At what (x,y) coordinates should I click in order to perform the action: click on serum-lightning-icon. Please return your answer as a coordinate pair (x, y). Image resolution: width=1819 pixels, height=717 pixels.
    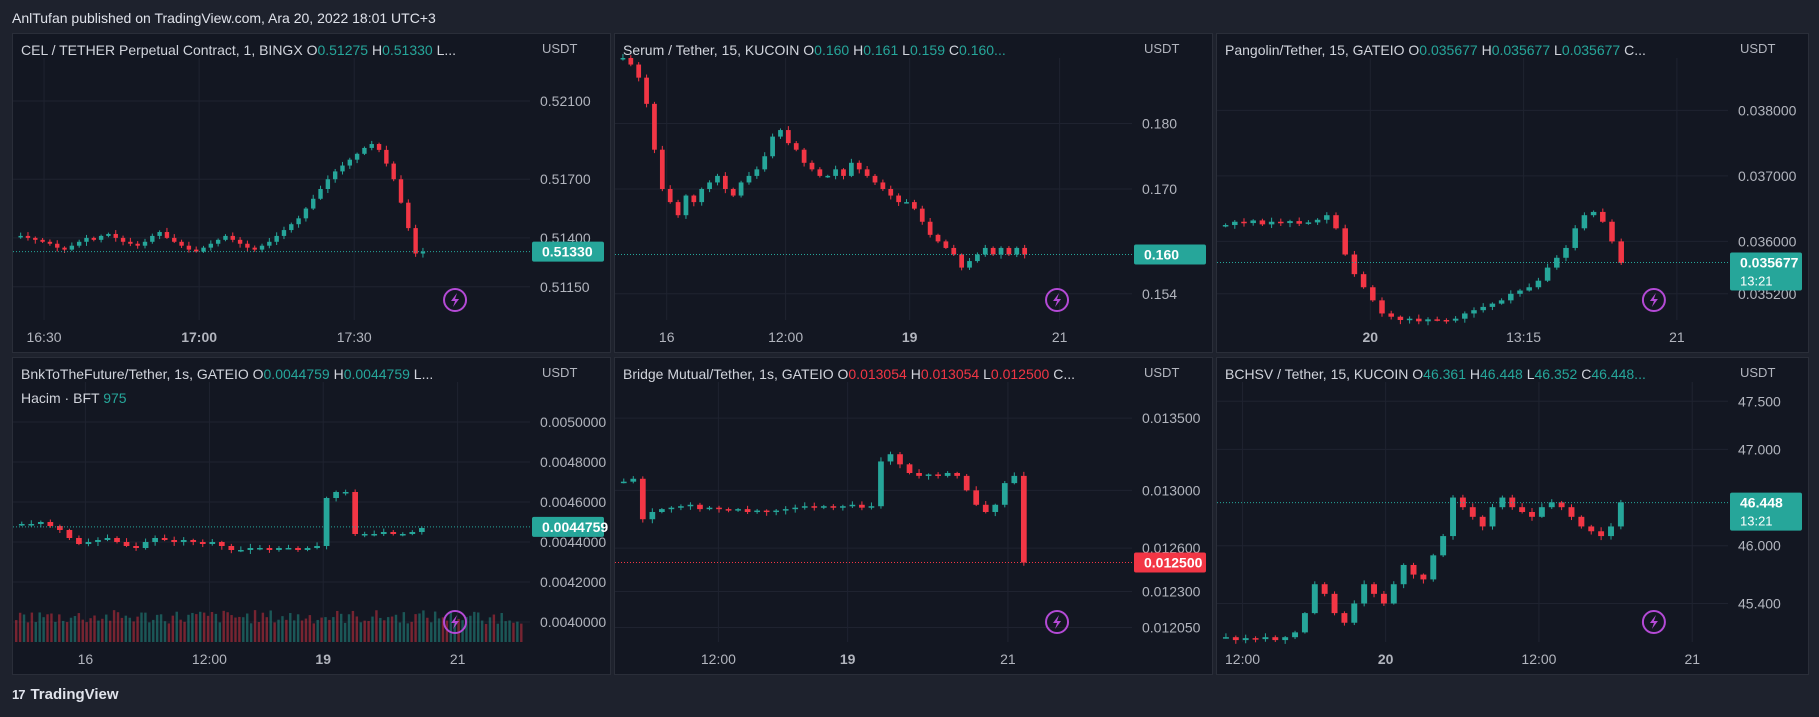
    Looking at the image, I should click on (1057, 300).